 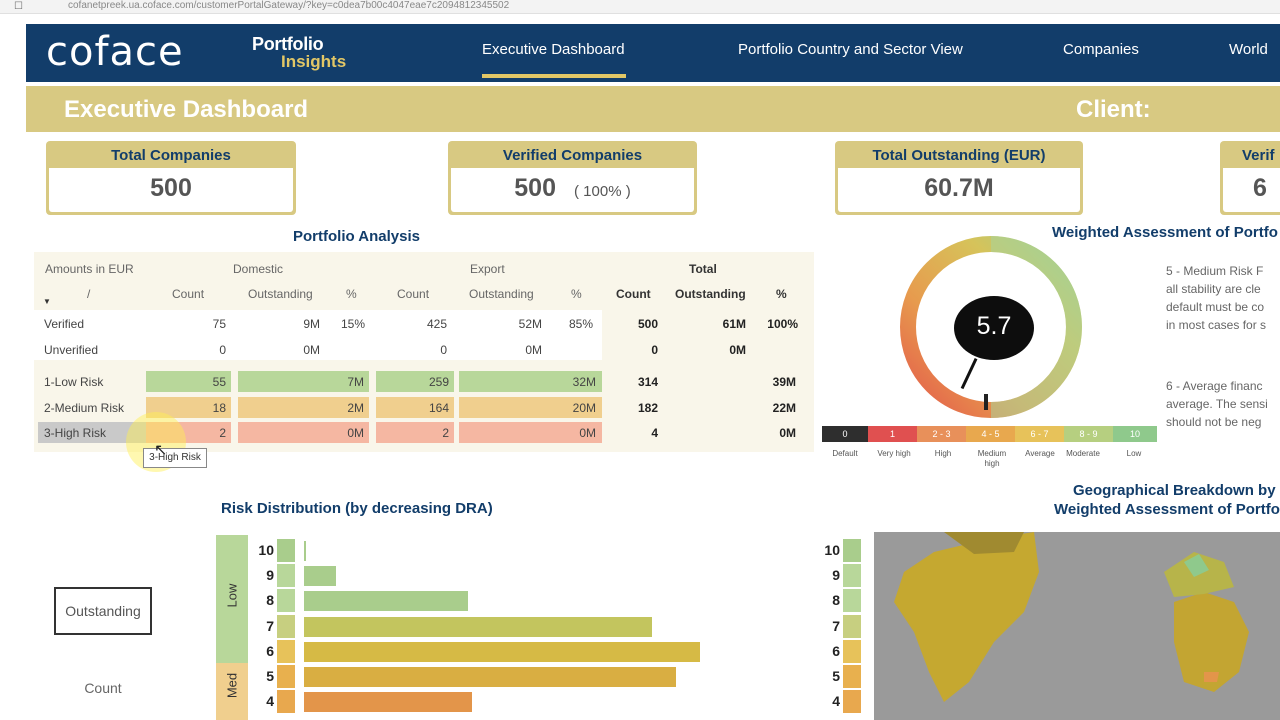 I want to click on nav-executive-dashboard: Executive Dashboard, so click(x=553, y=49).